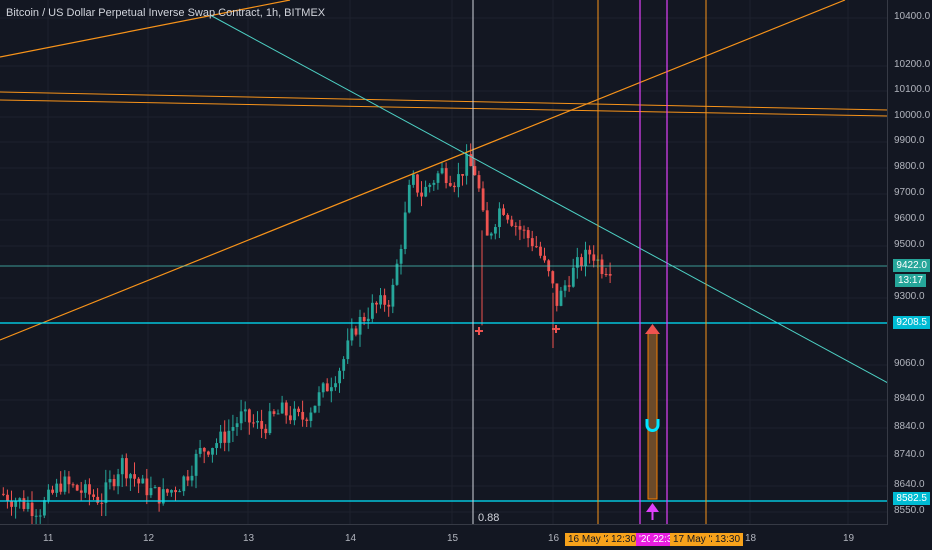  I want to click on level-lower-tag: 8582.5, so click(911, 498).